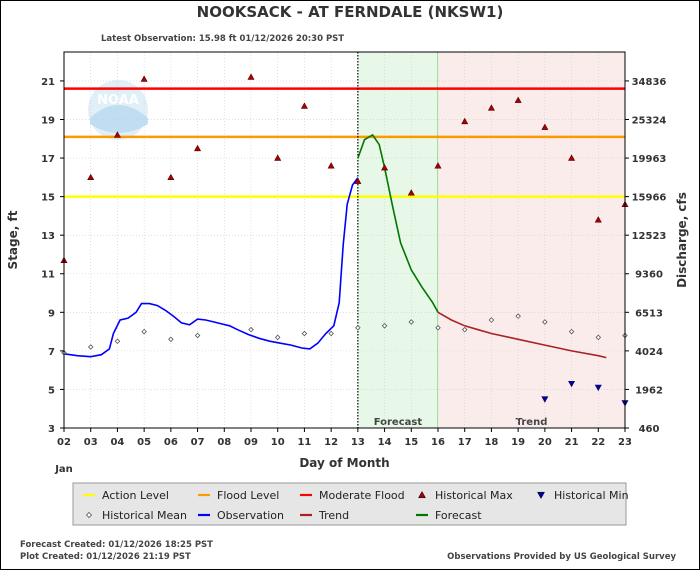 This screenshot has height=570, width=700. I want to click on svg-text: NOAA, so click(118, 100).